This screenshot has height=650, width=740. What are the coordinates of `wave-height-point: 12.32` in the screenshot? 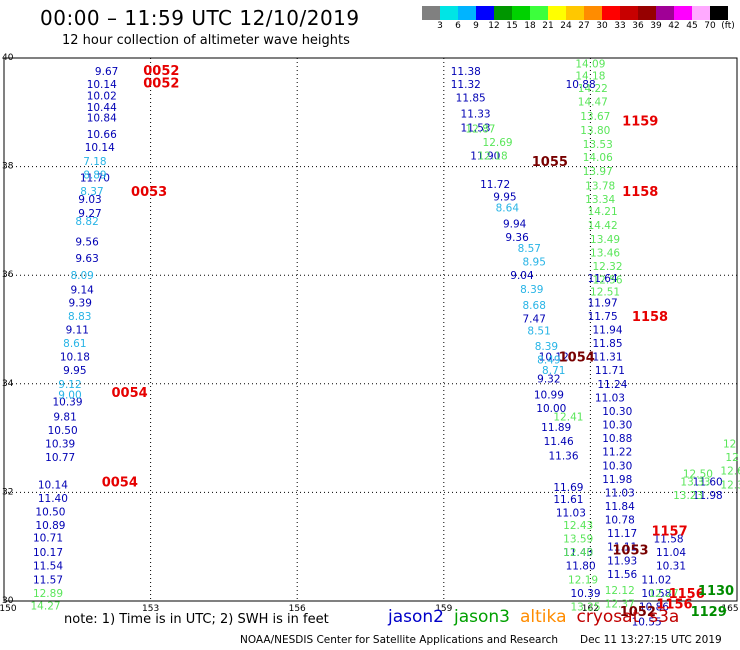 It's located at (607, 267).